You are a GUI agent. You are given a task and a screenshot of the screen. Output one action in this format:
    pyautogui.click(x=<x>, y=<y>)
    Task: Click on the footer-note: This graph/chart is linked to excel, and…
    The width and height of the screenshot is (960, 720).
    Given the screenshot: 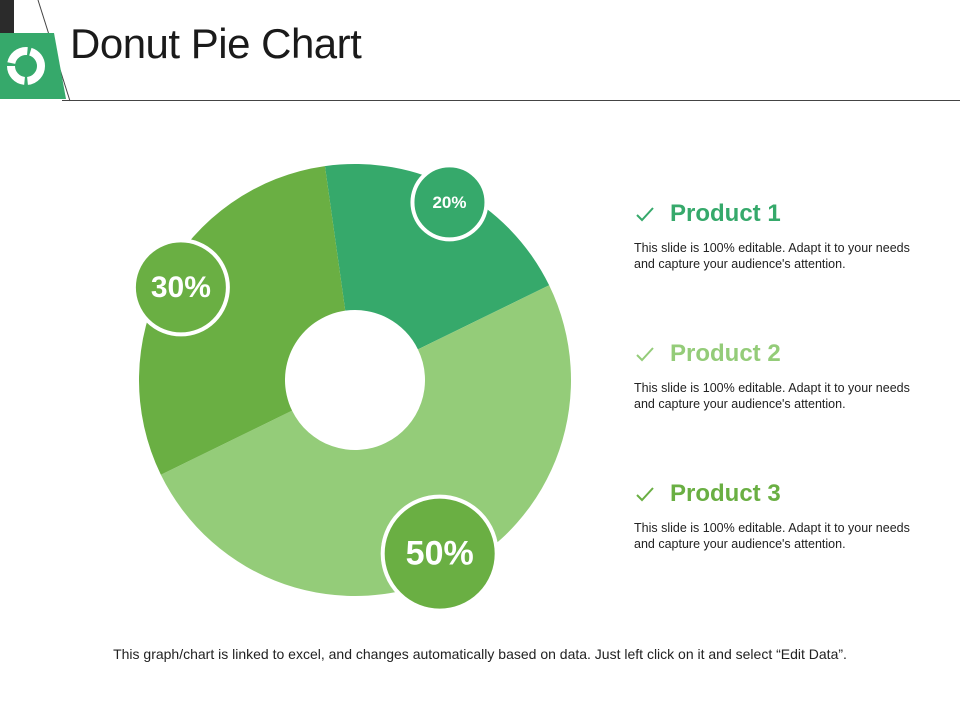 What is the action you would take?
    pyautogui.click(x=480, y=654)
    